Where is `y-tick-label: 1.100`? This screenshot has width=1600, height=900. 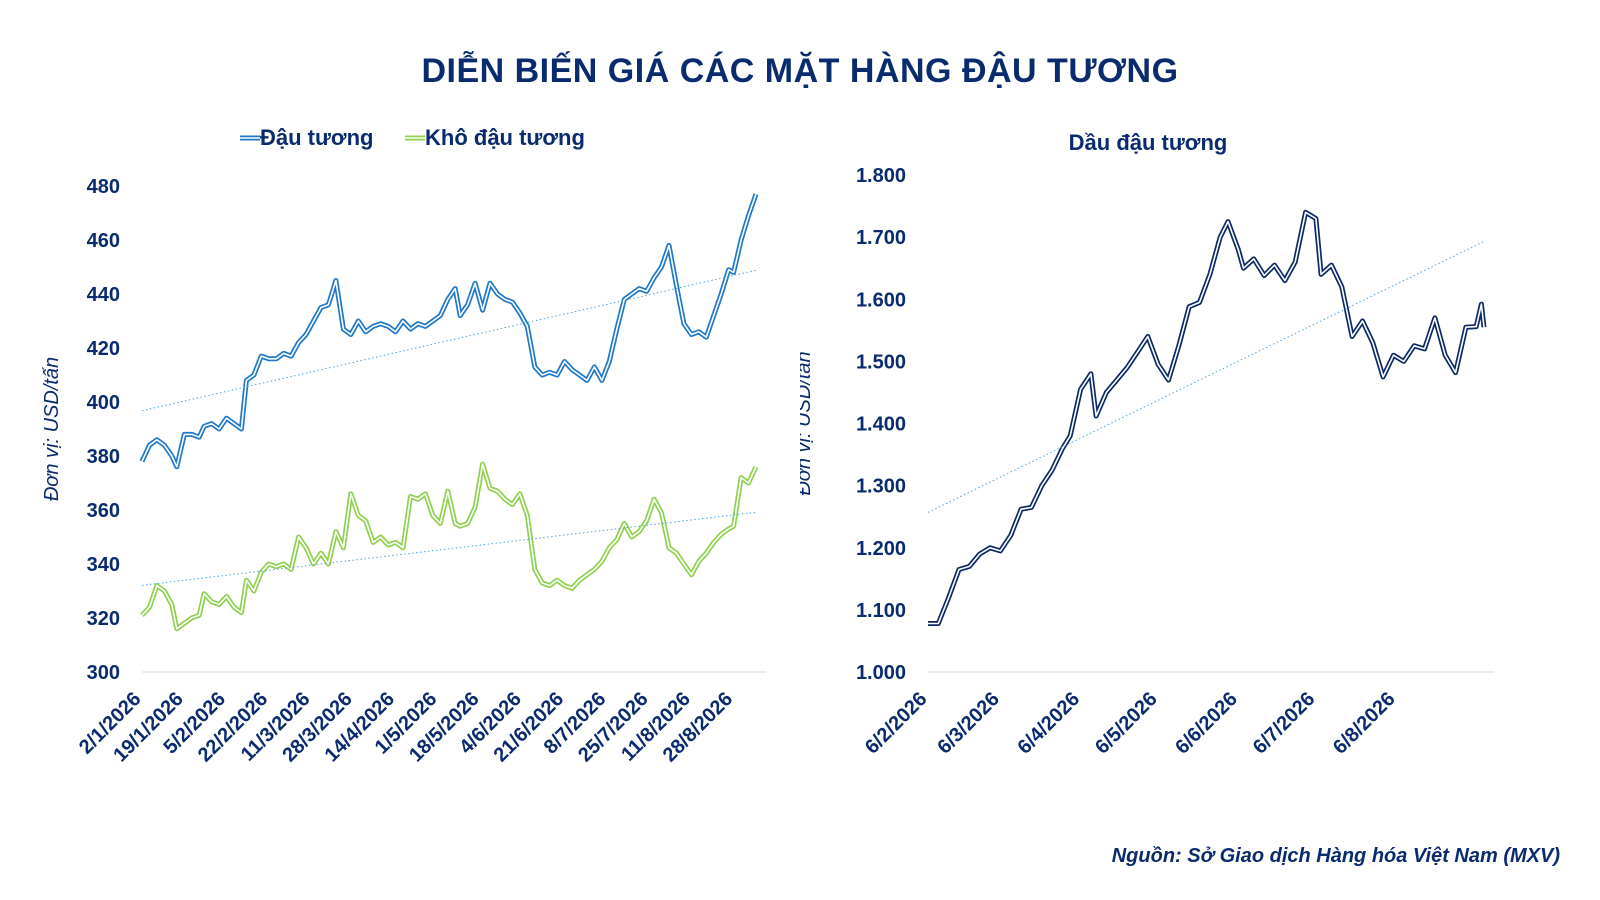 y-tick-label: 1.100 is located at coordinates (881, 611).